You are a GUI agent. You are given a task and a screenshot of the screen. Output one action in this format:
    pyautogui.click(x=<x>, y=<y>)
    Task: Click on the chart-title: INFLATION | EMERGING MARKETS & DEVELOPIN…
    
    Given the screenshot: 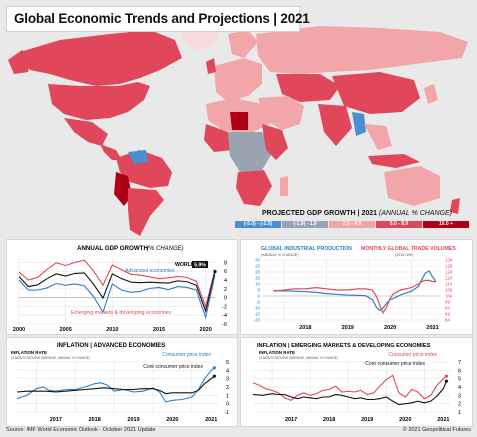 What is the action you would take?
    pyautogui.click(x=344, y=346)
    